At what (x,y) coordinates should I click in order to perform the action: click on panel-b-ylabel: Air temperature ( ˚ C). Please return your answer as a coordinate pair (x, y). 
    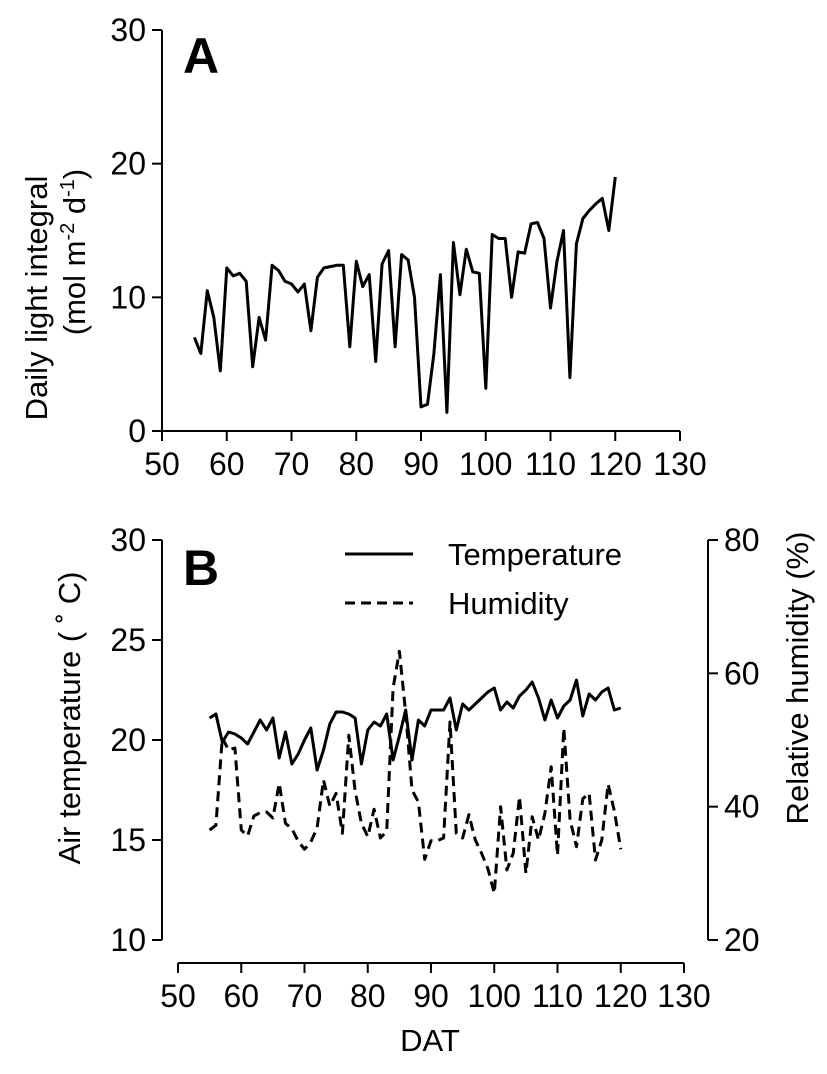
    Looking at the image, I should click on (69, 718).